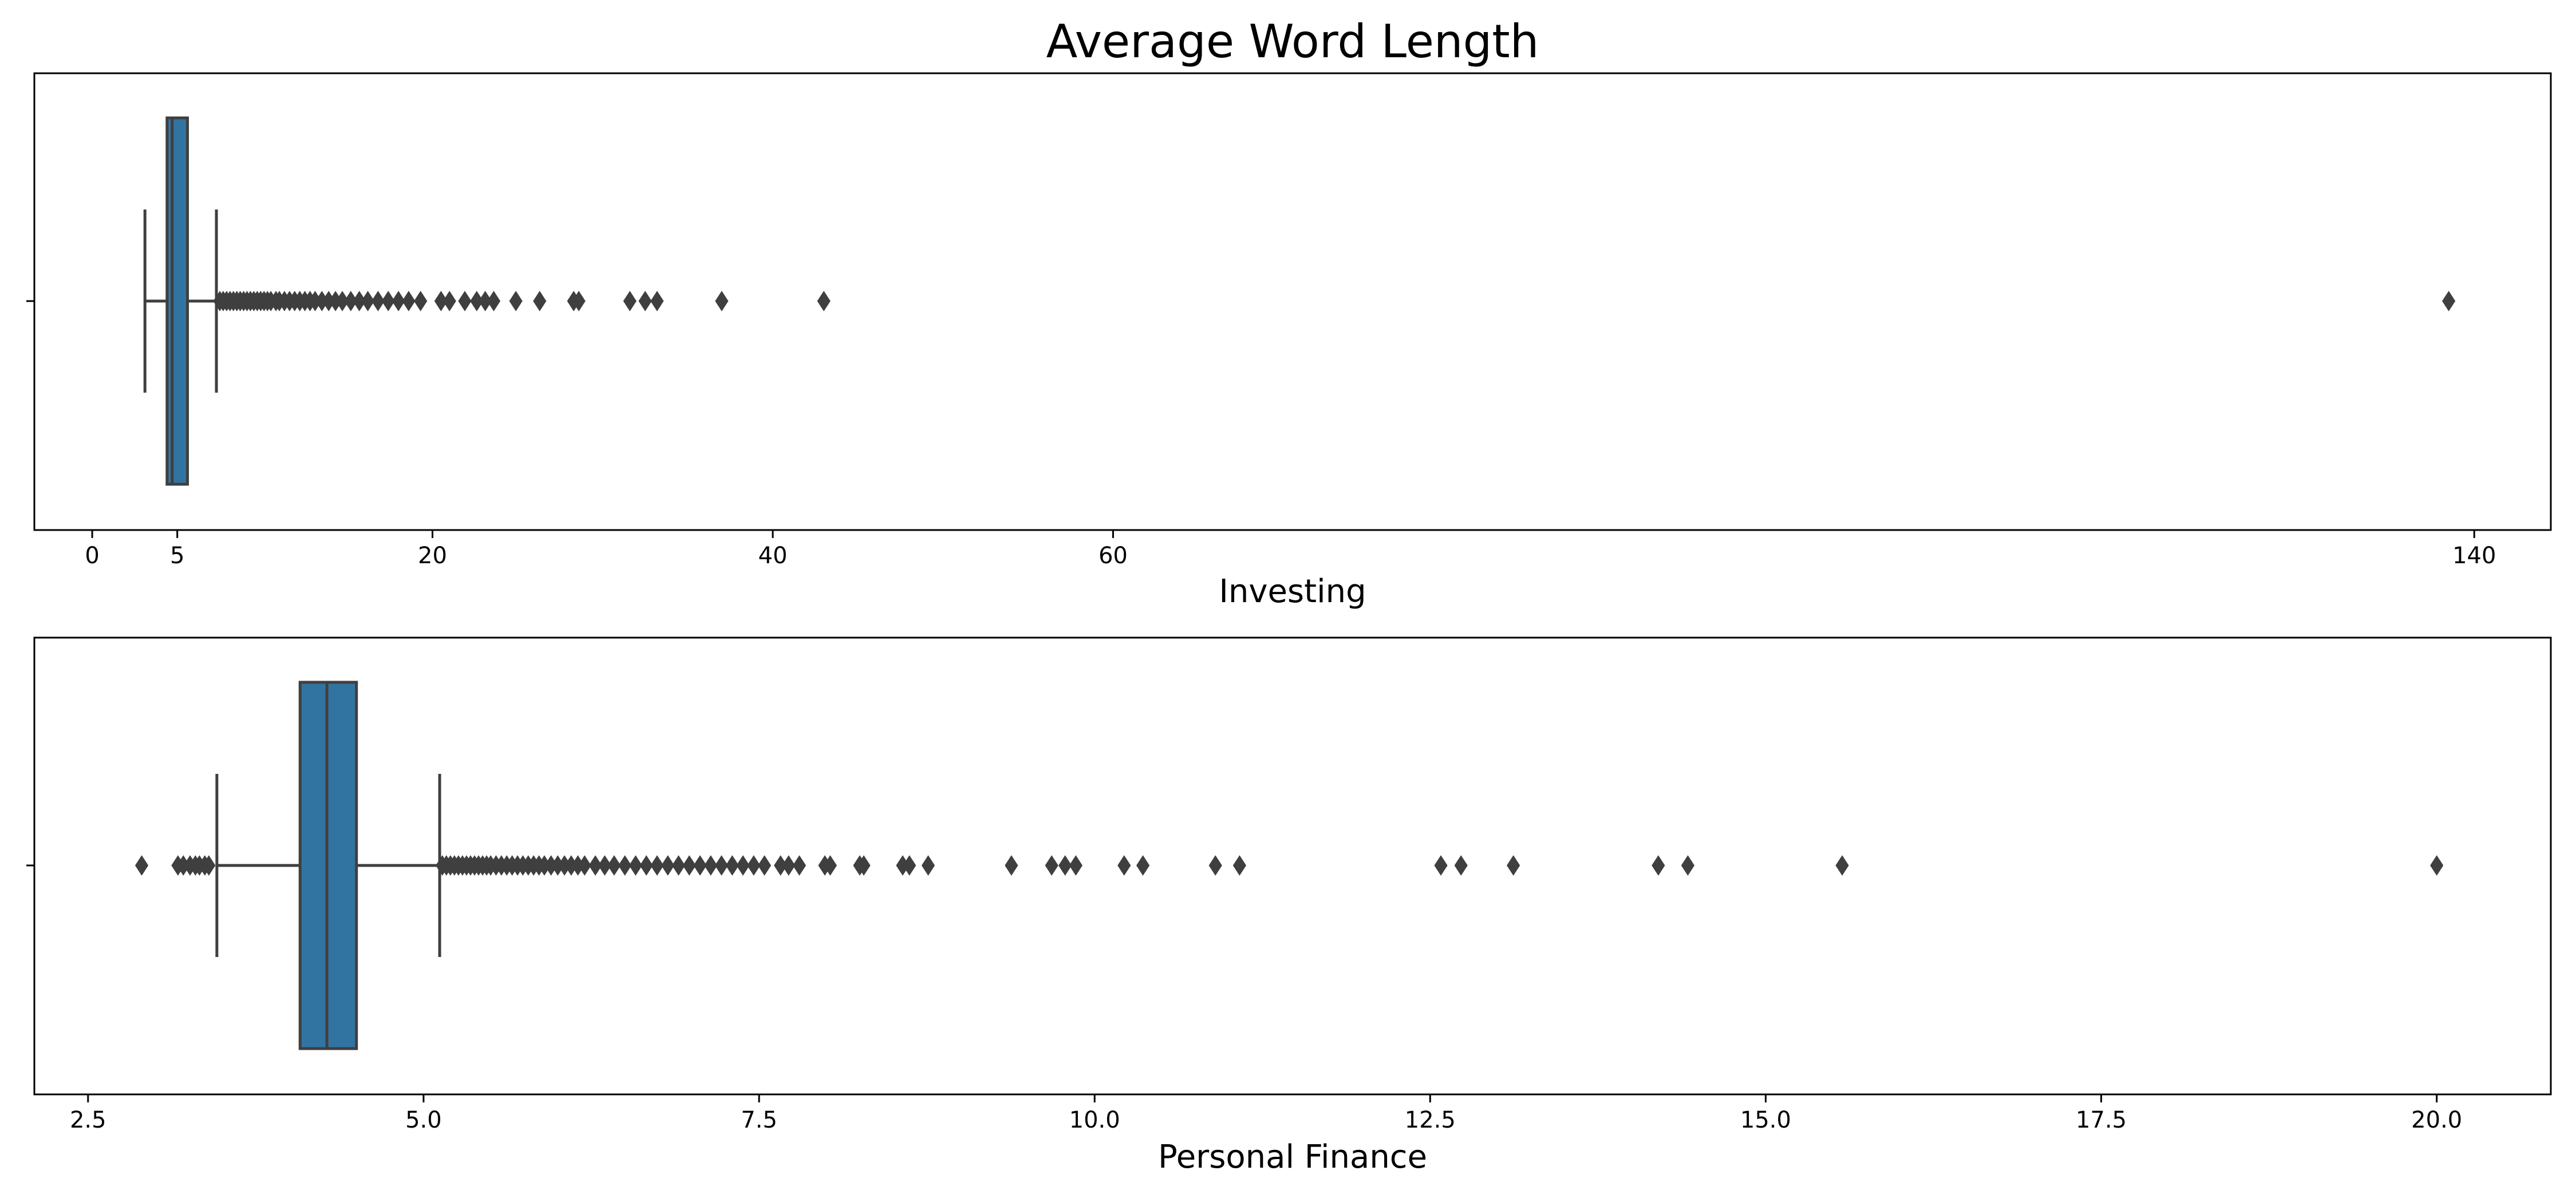 The width and height of the screenshot is (2576, 1202). What do you see at coordinates (177, 556) in the screenshot?
I see `investing-x-tick-label: 5` at bounding box center [177, 556].